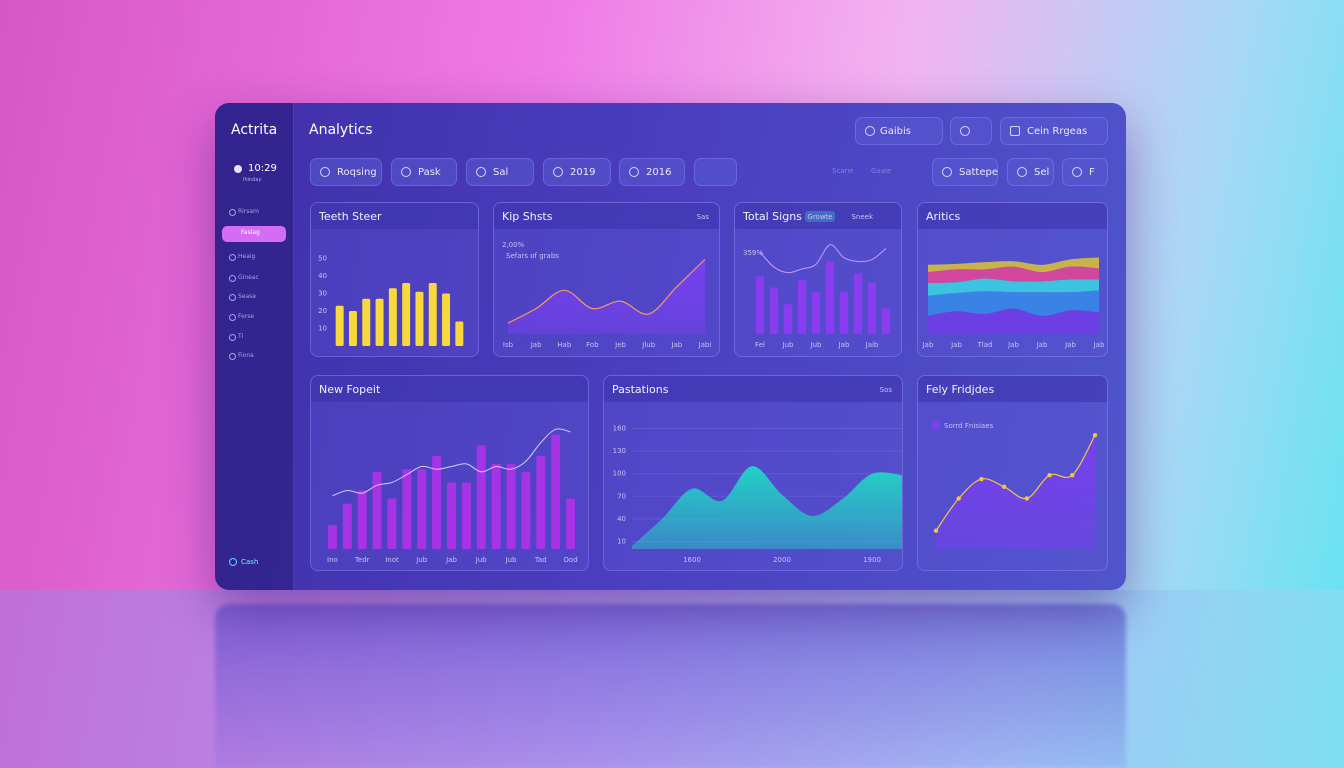 The width and height of the screenshot is (1344, 768). What do you see at coordinates (392, 560) in the screenshot?
I see `x-tick-label: Inot` at bounding box center [392, 560].